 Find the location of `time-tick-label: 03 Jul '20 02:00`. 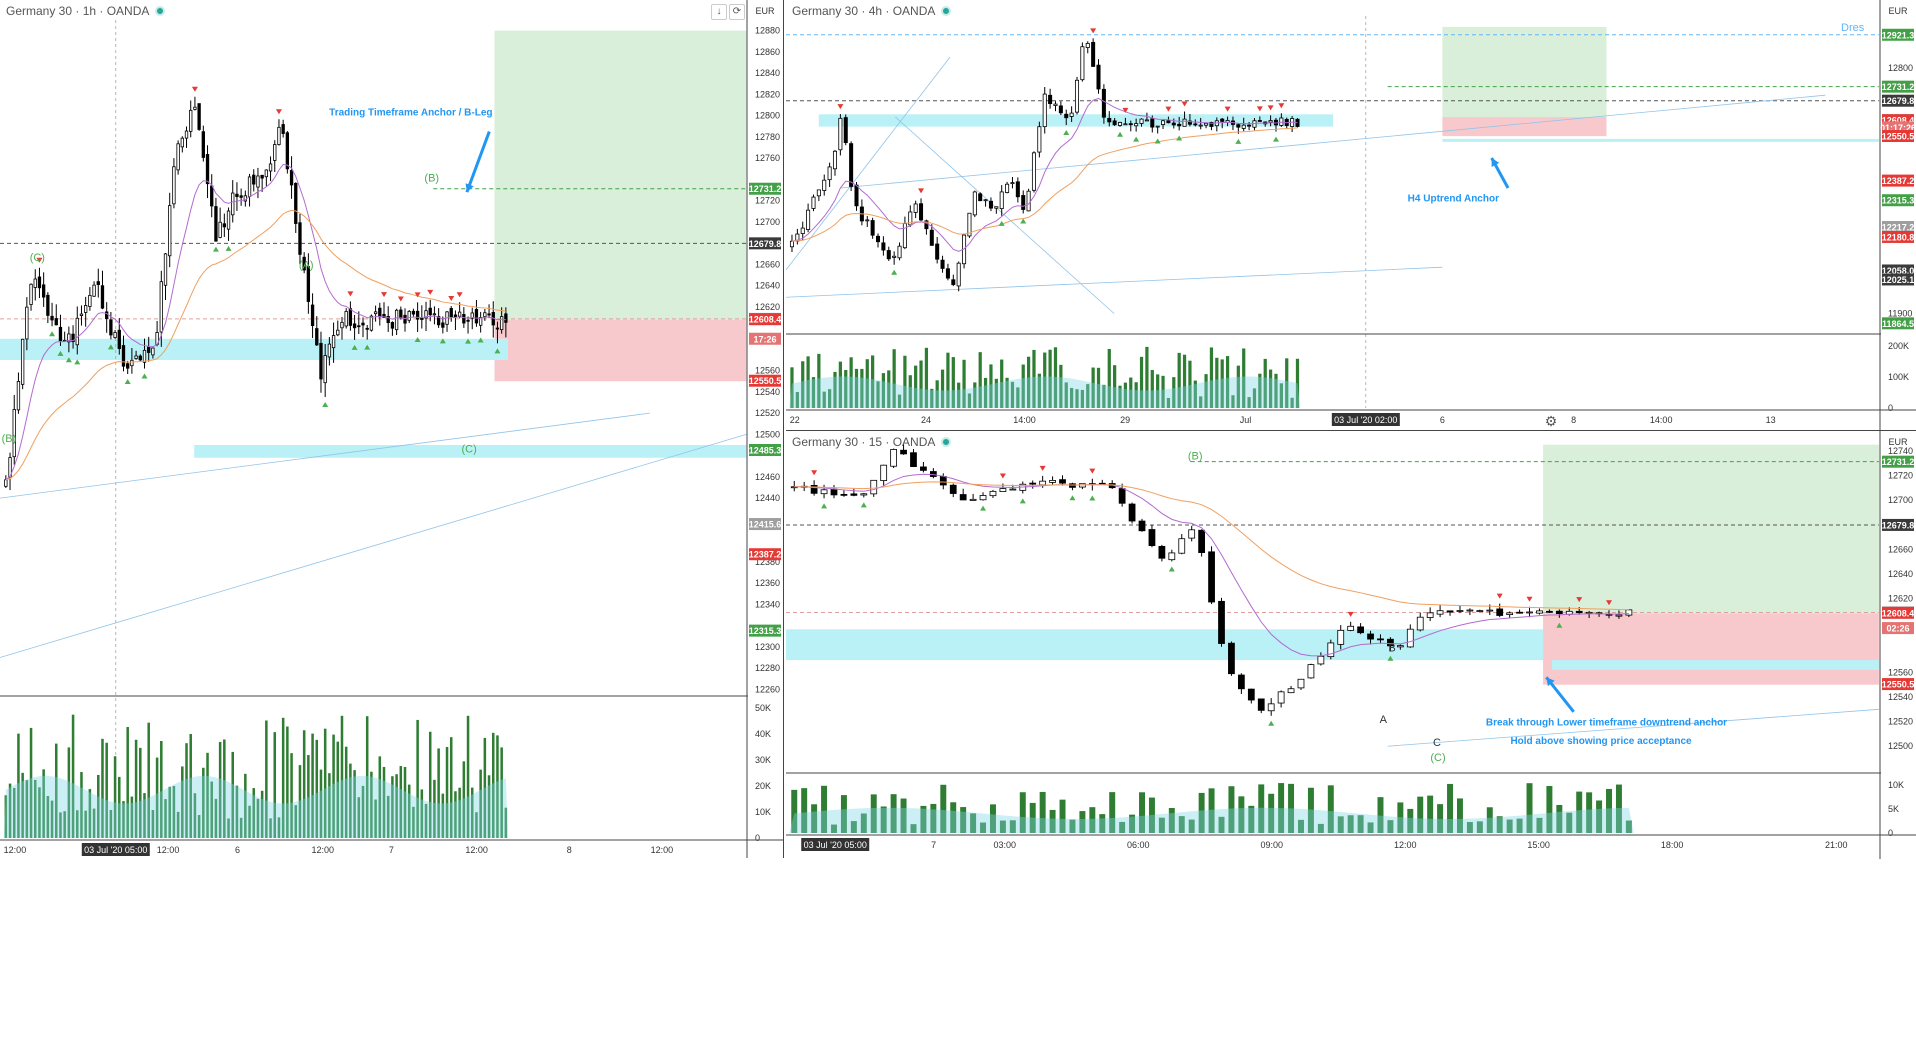

time-tick-label: 03 Jul '20 02:00 is located at coordinates (1365, 420).